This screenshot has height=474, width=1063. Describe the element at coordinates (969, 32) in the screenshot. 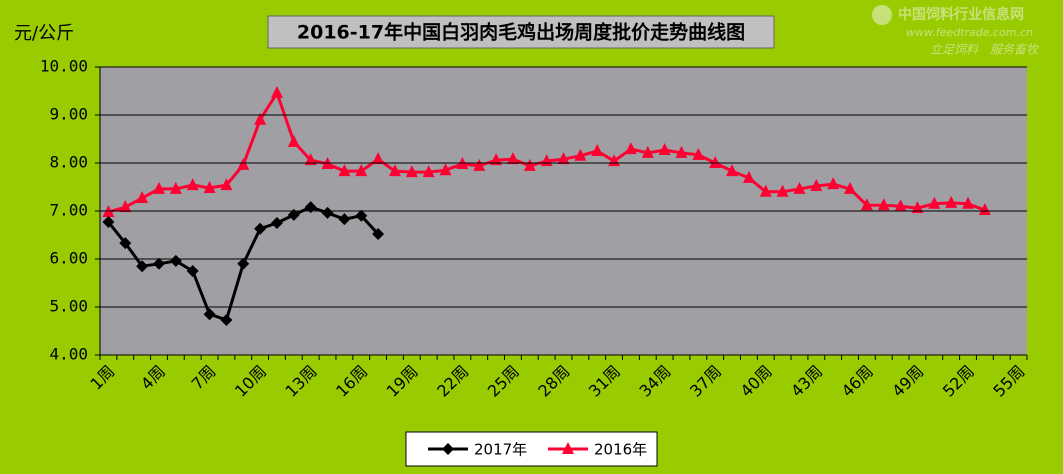

I see `watermark-url: www.feedtrade.com.cn` at that location.